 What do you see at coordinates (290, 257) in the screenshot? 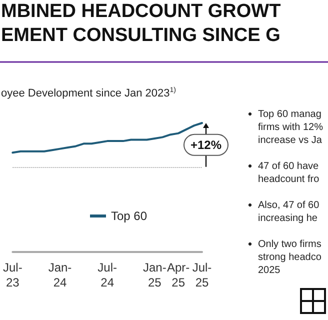
I see `text: Only two firms strong headco 2025` at bounding box center [290, 257].